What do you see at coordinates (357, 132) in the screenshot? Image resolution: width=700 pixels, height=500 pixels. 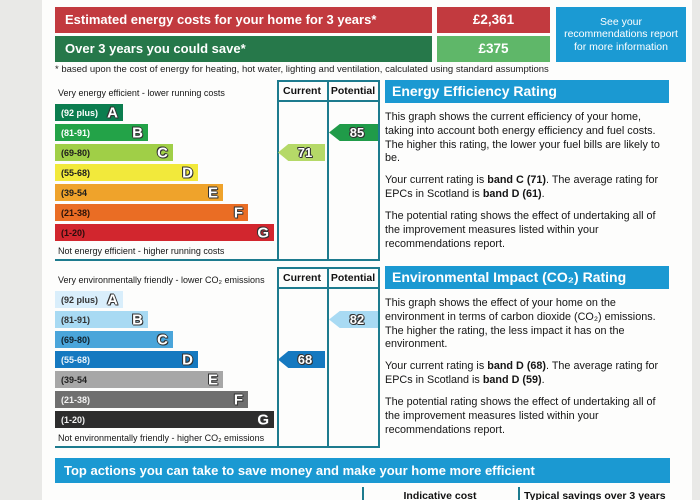 I see `potential-rating-value: 85` at bounding box center [357, 132].